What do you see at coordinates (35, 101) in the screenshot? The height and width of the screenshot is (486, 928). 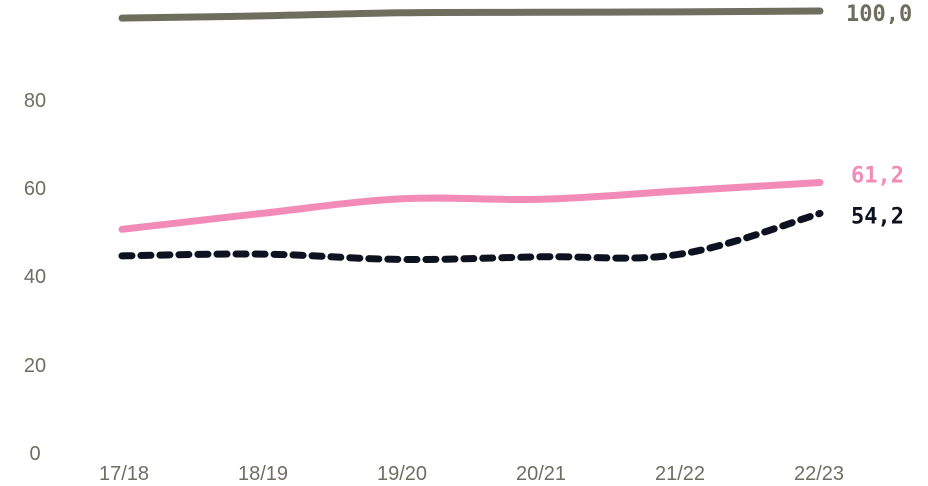 I see `y-tick-label: 80` at bounding box center [35, 101].